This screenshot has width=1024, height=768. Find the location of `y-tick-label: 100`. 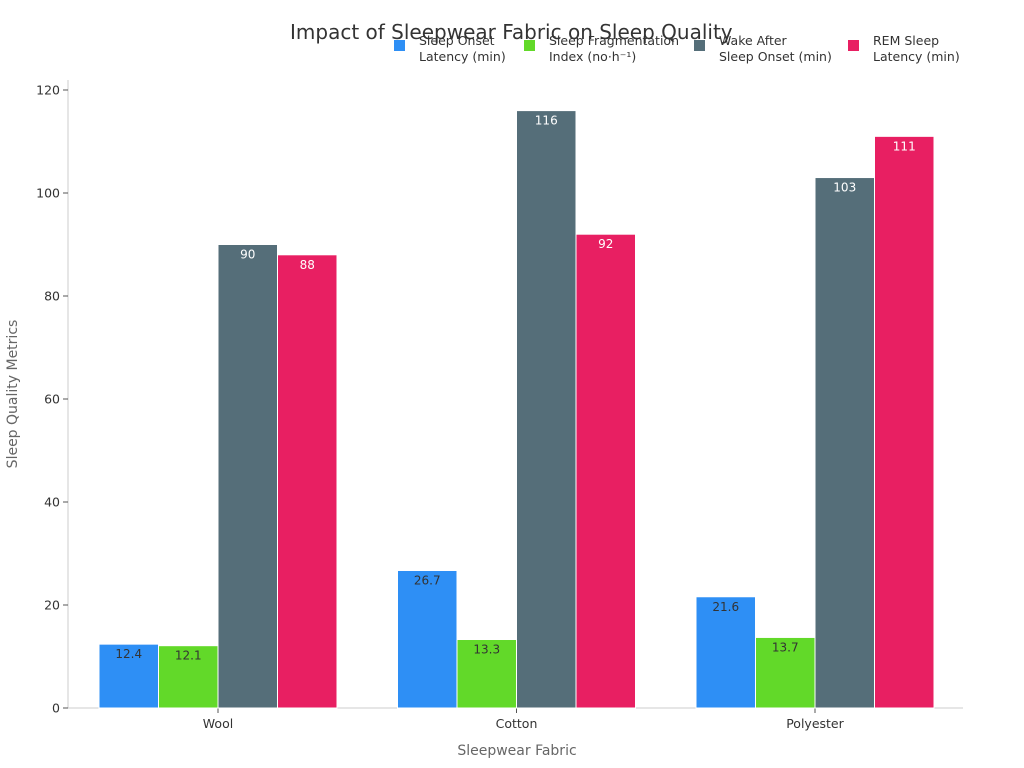

y-tick-label: 100 is located at coordinates (48, 193).